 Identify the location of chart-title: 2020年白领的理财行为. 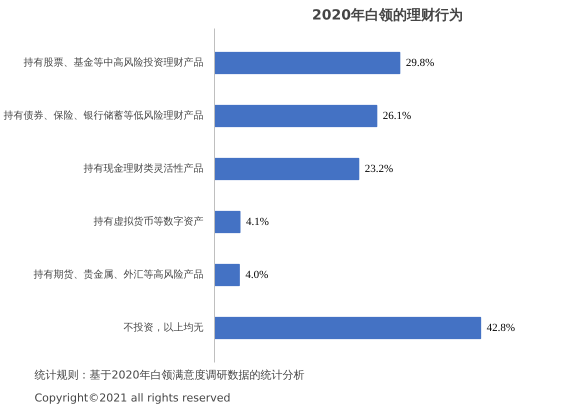
(387, 16).